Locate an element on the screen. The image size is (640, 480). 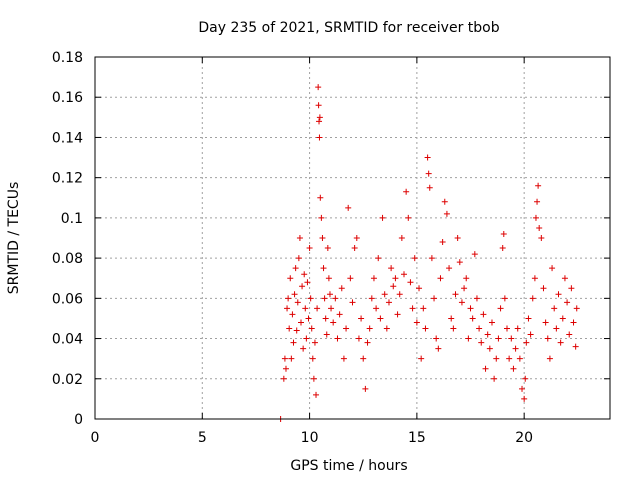
y-tick-label: 0.12 is located at coordinates (67, 179).